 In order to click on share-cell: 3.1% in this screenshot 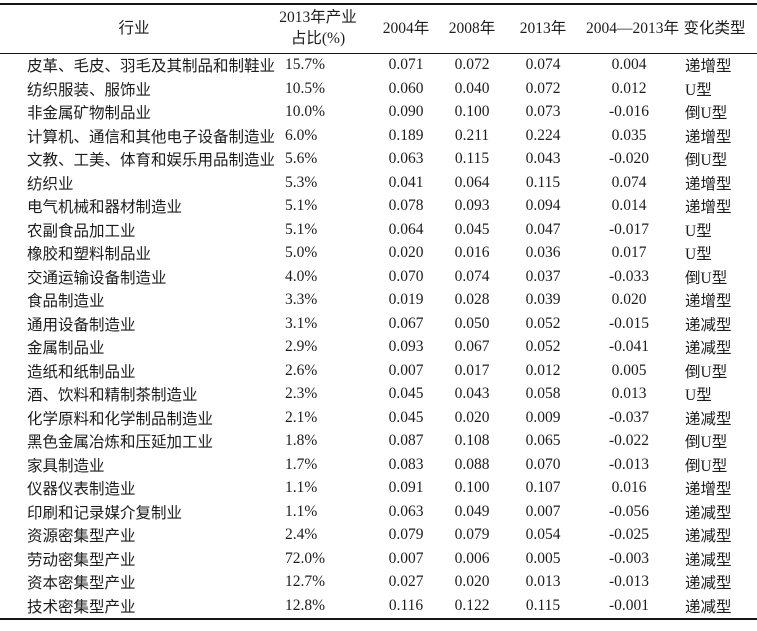, I will do `click(301, 323)`.